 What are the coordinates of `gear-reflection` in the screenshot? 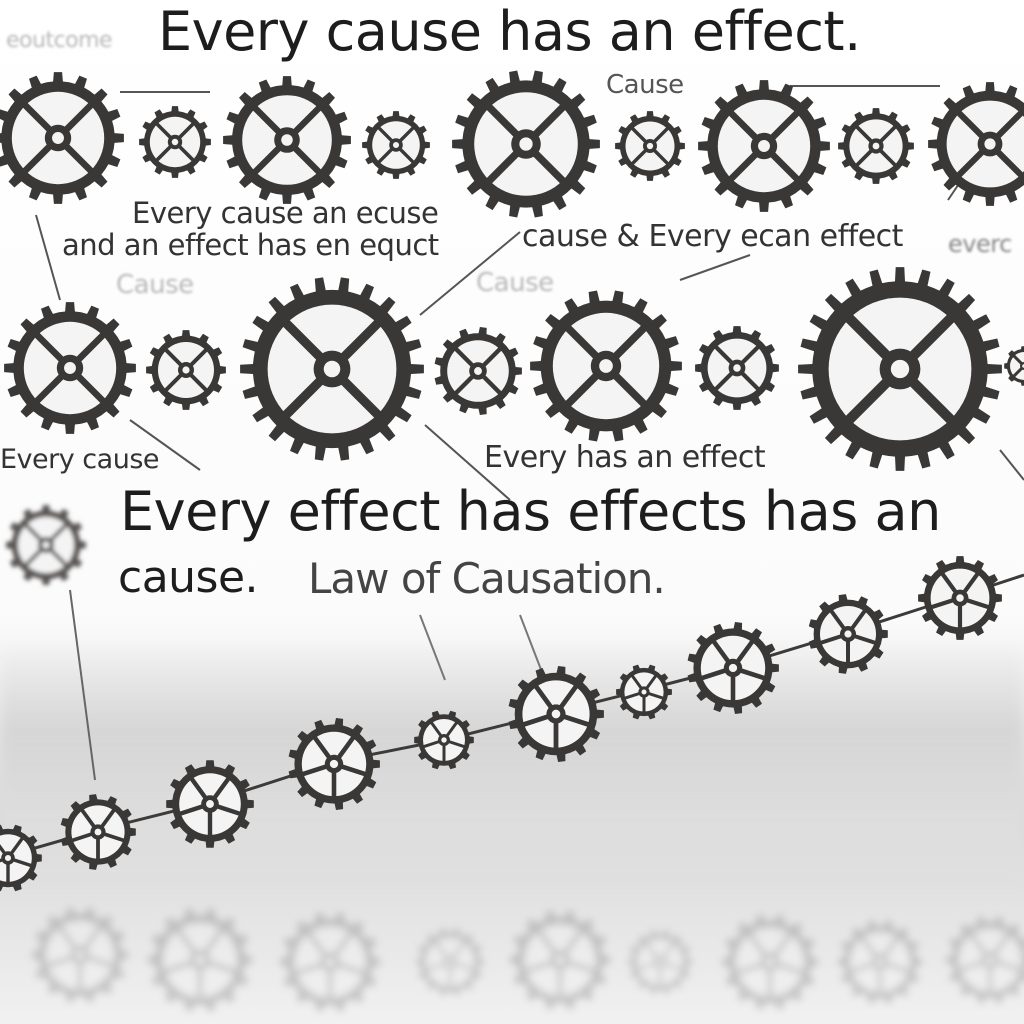 It's located at (528, 959).